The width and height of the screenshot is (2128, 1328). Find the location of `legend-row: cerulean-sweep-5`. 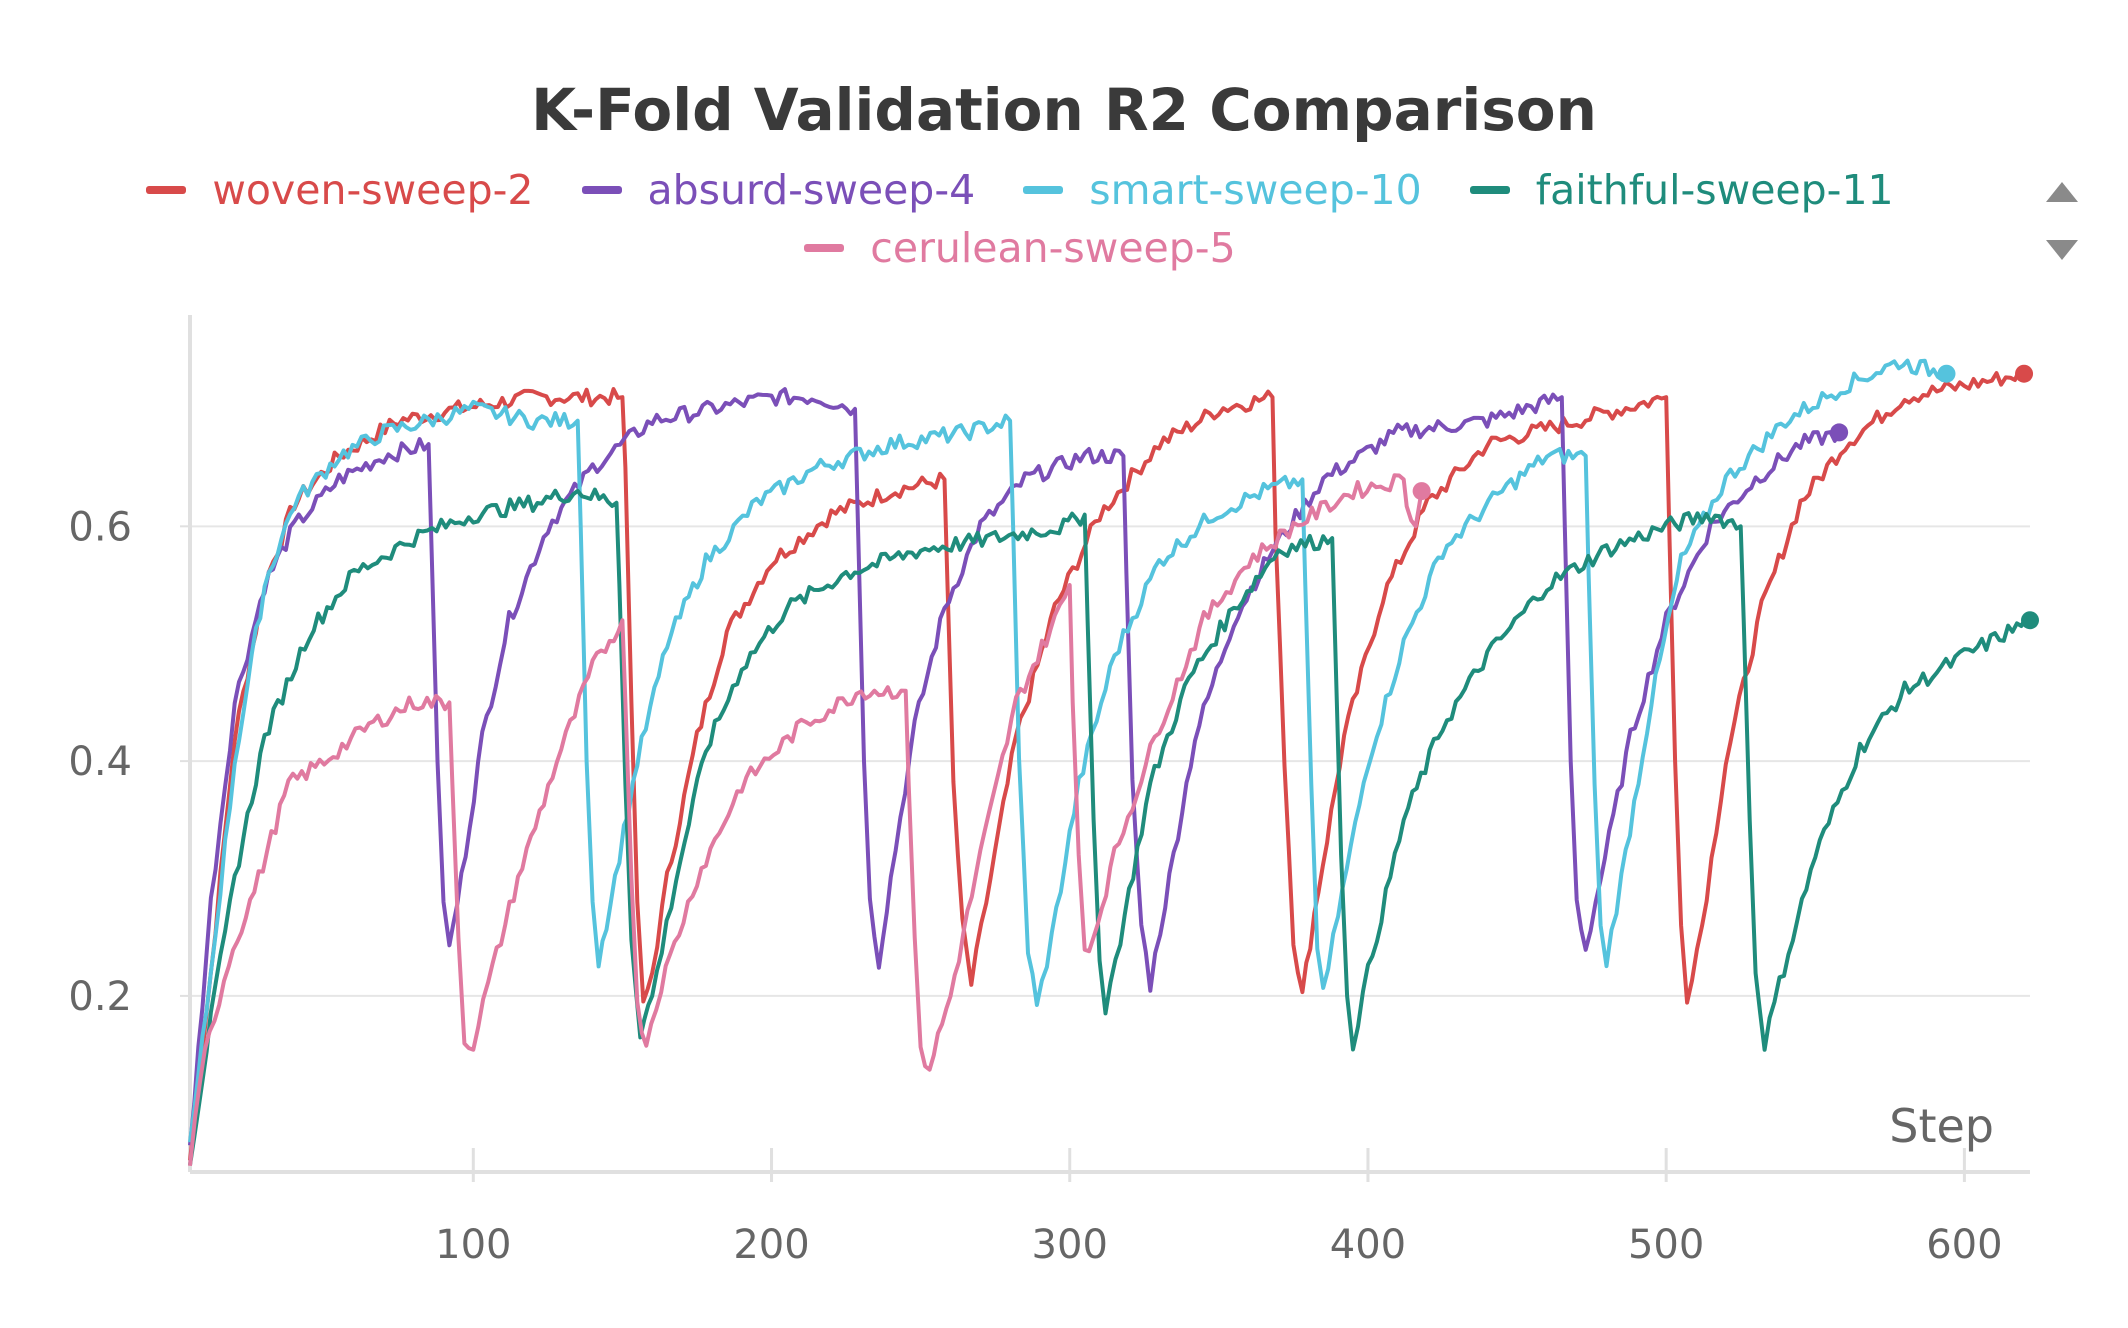

legend-row: cerulean-sweep-5 is located at coordinates (1020, 248).